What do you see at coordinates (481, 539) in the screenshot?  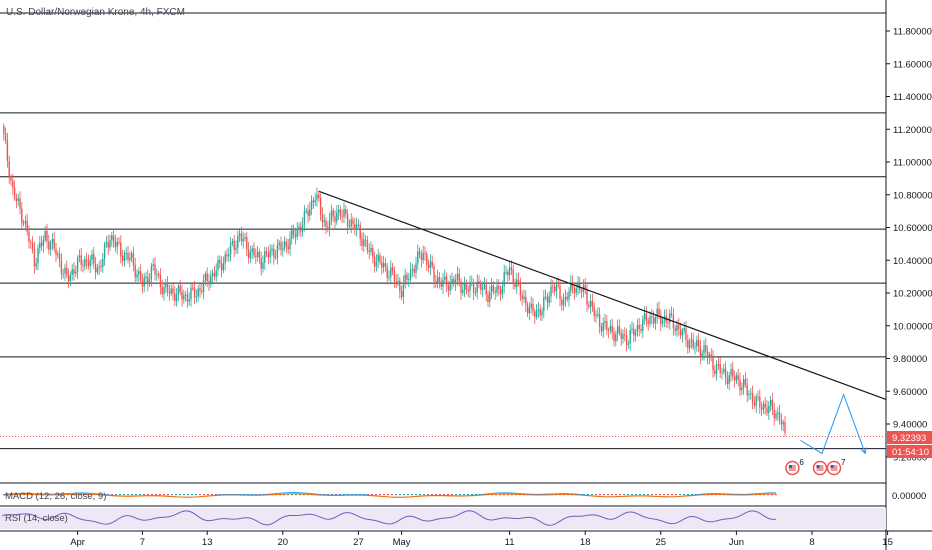 I see `time-axis: Apr 7 13 20 27 May 11 18 25 Jun 8 15` at bounding box center [481, 539].